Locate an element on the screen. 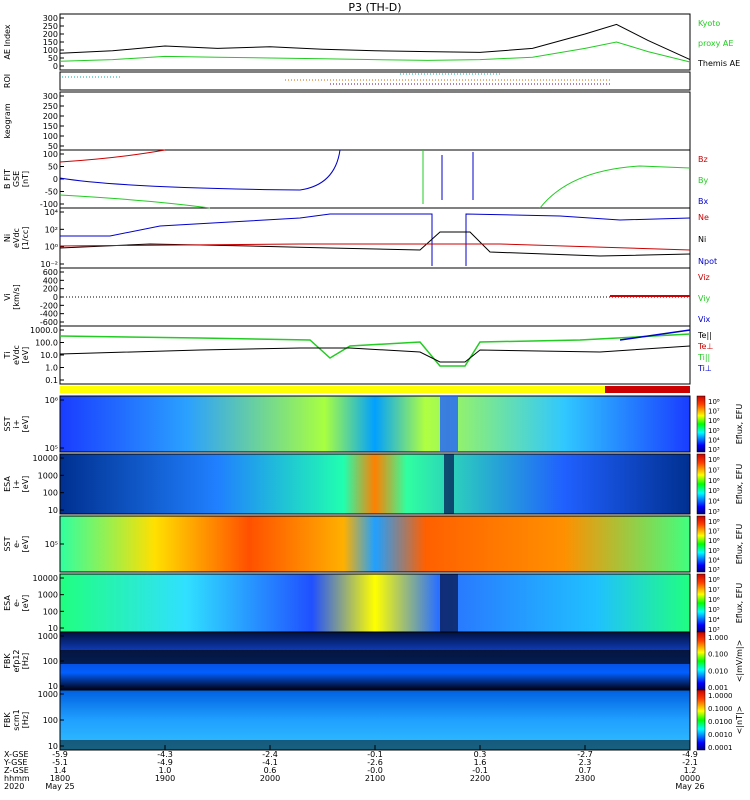 This screenshot has height=800, width=750. ytick-label-fbk_e: 1000 is located at coordinates (48, 636).